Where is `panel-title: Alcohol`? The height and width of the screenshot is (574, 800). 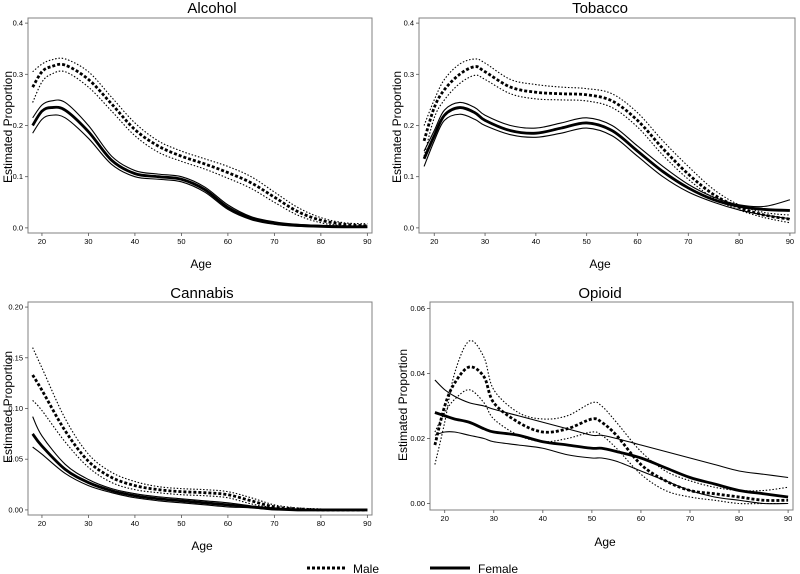 panel-title: Alcohol is located at coordinates (211, 8).